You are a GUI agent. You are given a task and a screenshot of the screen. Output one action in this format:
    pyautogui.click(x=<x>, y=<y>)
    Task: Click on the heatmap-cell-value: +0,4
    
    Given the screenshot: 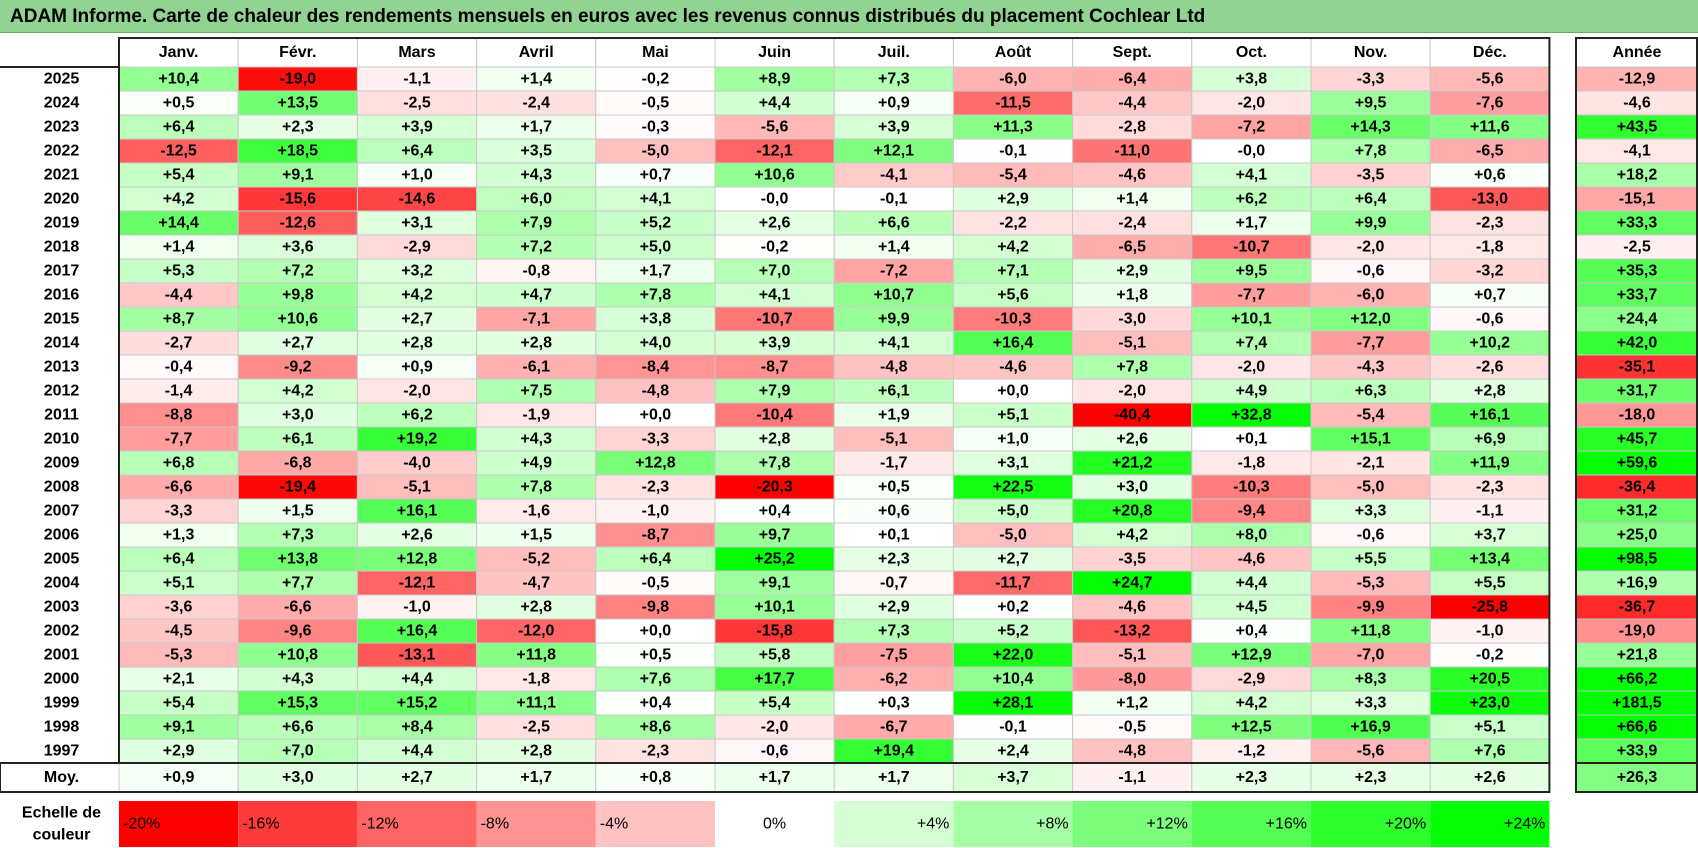 What is the action you would take?
    pyautogui.click(x=656, y=703)
    